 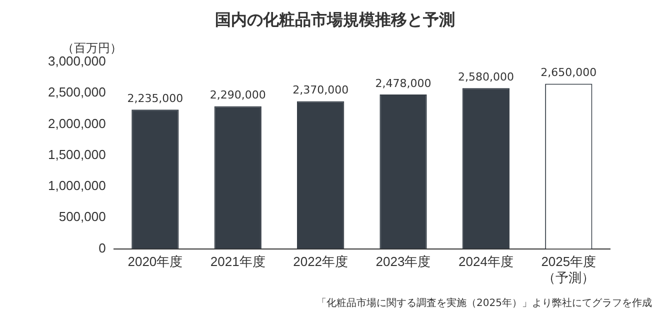 What do you see at coordinates (92, 48) in the screenshot?
I see `y-axis-title: （百万円）` at bounding box center [92, 48].